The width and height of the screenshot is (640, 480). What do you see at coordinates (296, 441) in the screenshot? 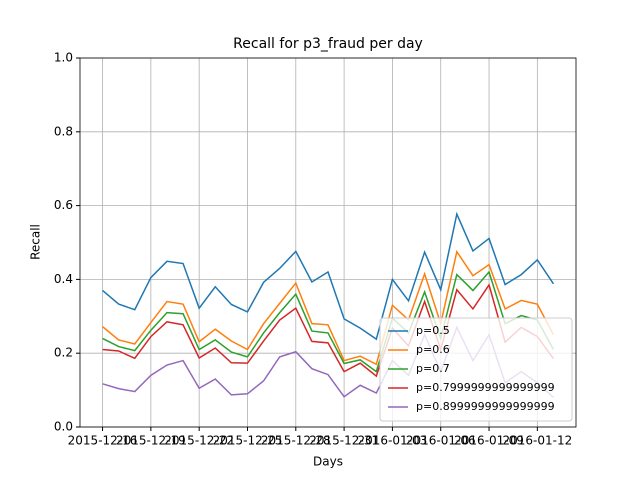
I see `x-tick-label: 2015-12-28` at bounding box center [296, 441].